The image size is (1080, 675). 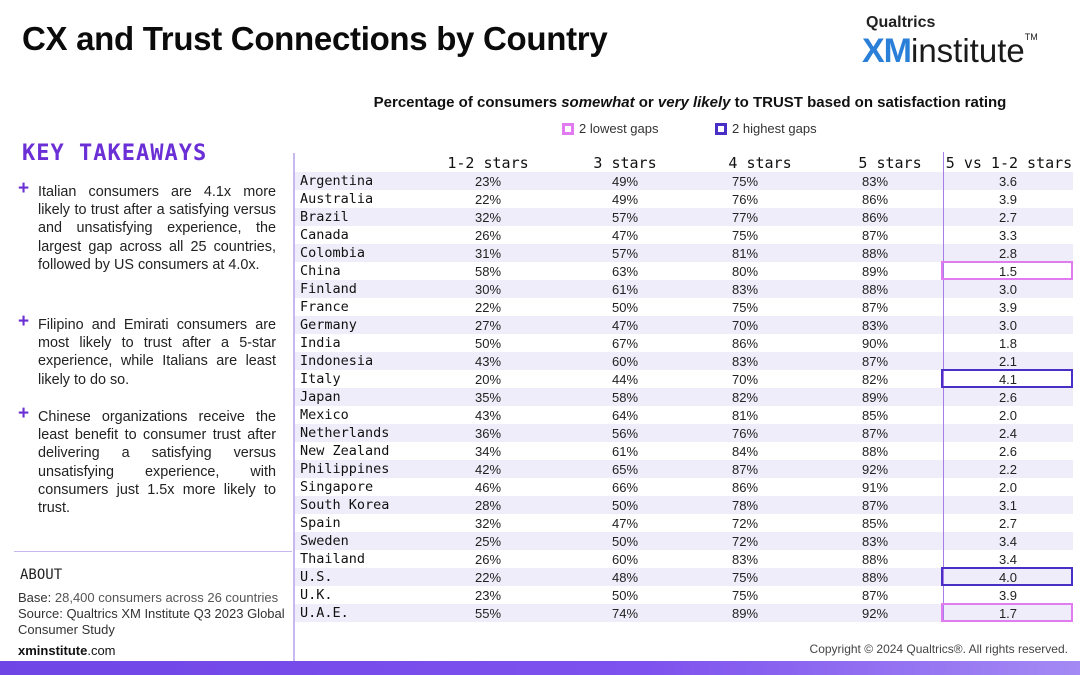 I want to click on country-label: Thailand, so click(x=333, y=559).